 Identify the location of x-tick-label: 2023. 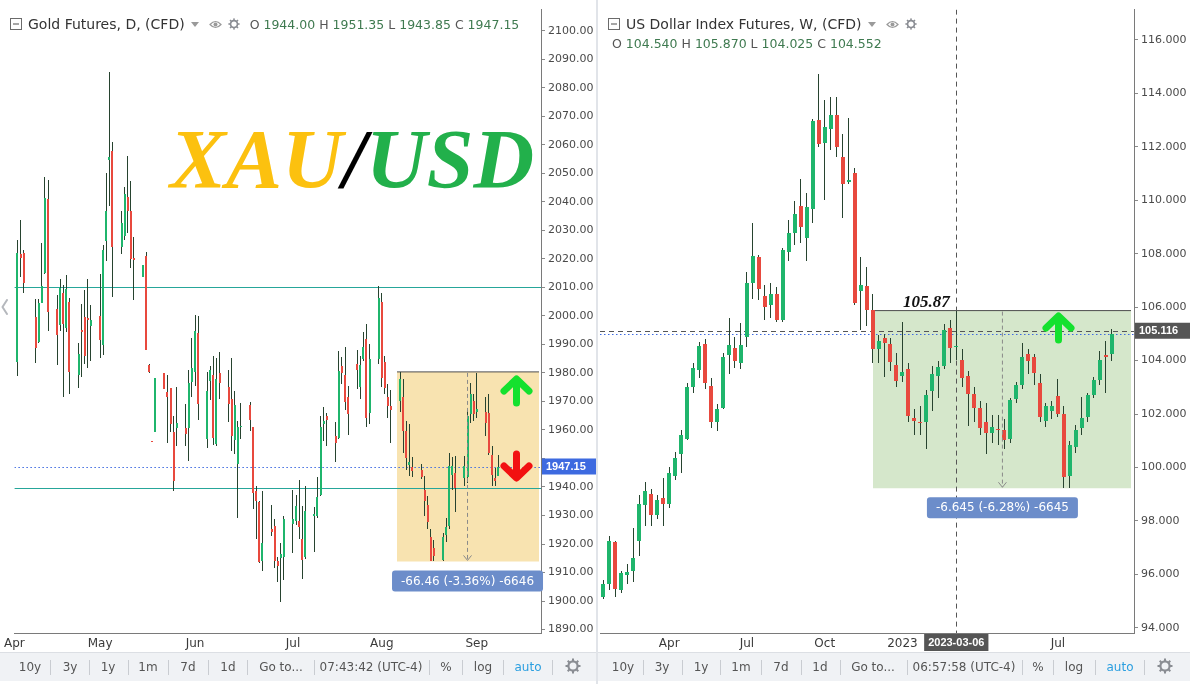
(902, 643).